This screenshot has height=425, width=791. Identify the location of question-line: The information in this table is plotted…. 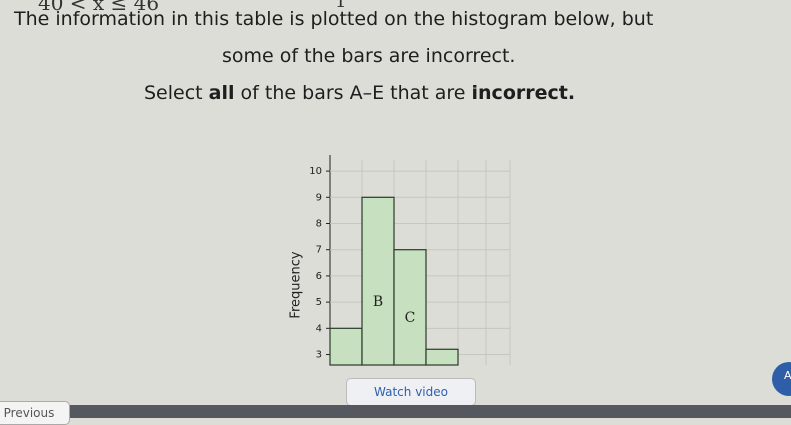
(334, 19).